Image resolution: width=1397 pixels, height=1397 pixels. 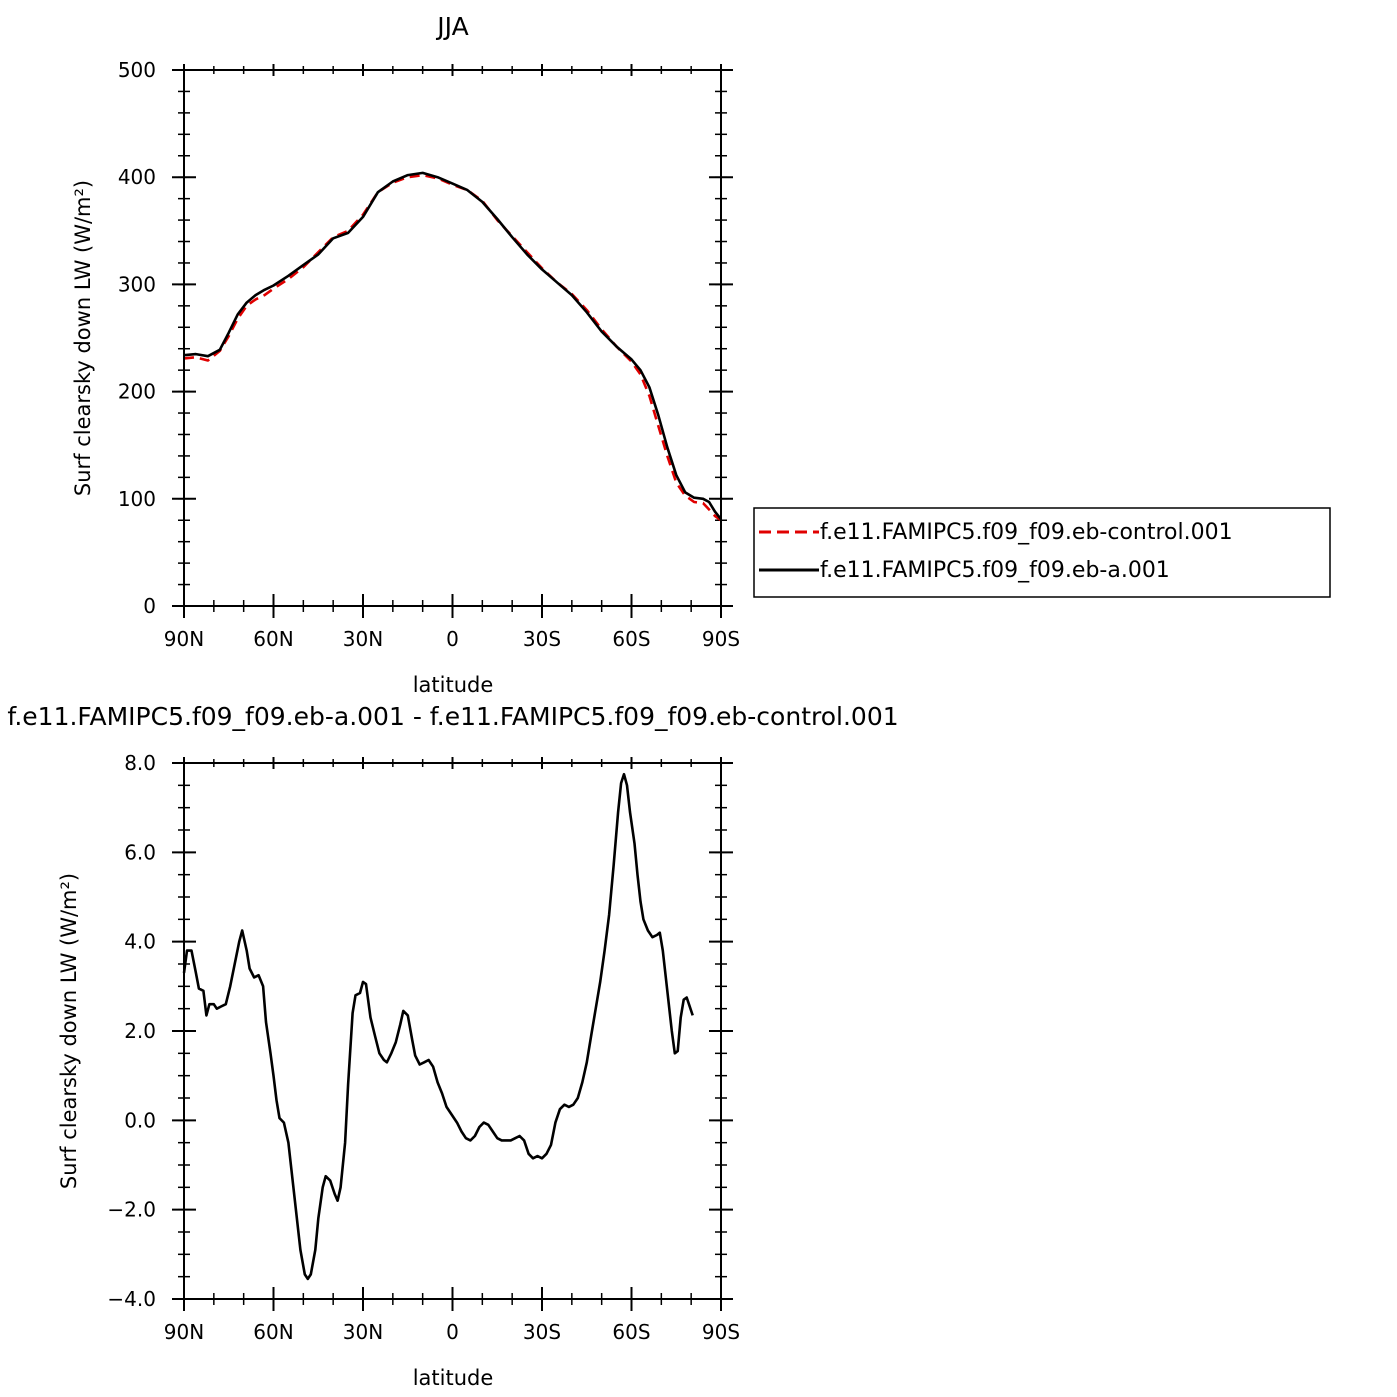 What do you see at coordinates (137, 284) in the screenshot?
I see `top-ytick-label-3: 300` at bounding box center [137, 284].